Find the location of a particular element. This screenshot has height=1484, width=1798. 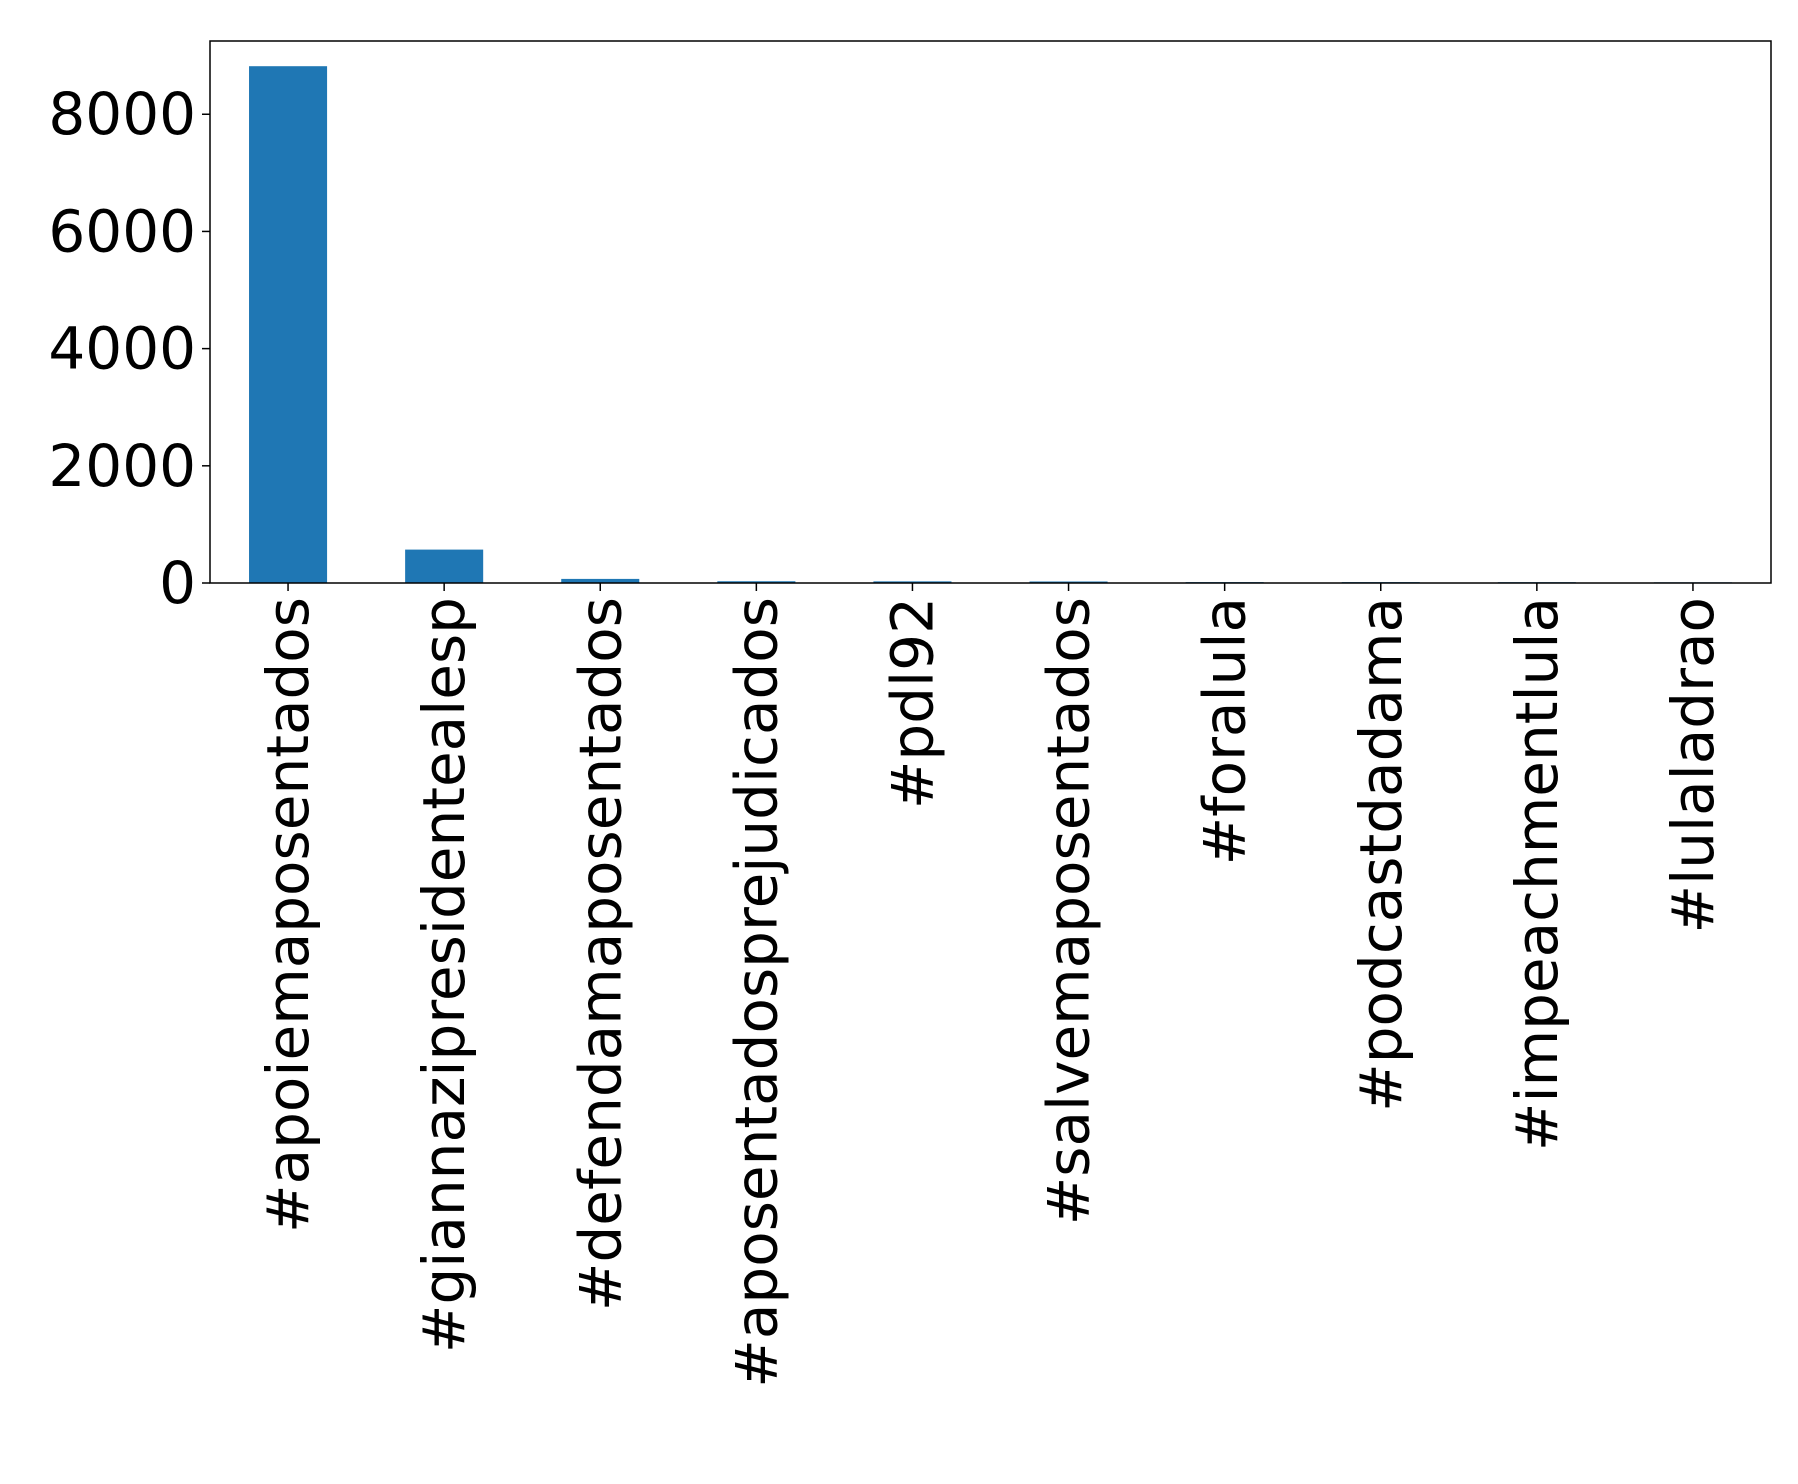

xtick-label-defendamaposentados: #defendamaposentados is located at coordinates (600, 954).